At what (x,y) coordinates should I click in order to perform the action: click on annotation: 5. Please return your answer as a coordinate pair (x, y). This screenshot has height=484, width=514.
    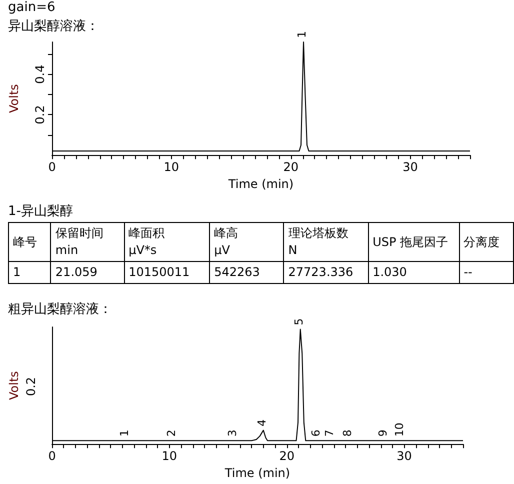
    Looking at the image, I should click on (299, 322).